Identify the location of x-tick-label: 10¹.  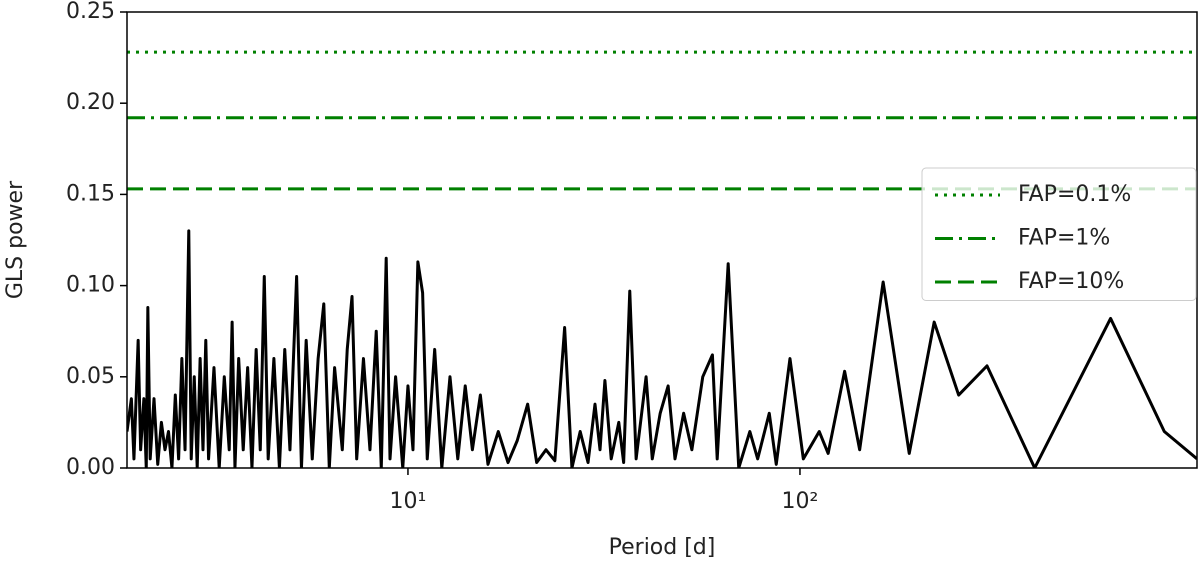
(408, 501).